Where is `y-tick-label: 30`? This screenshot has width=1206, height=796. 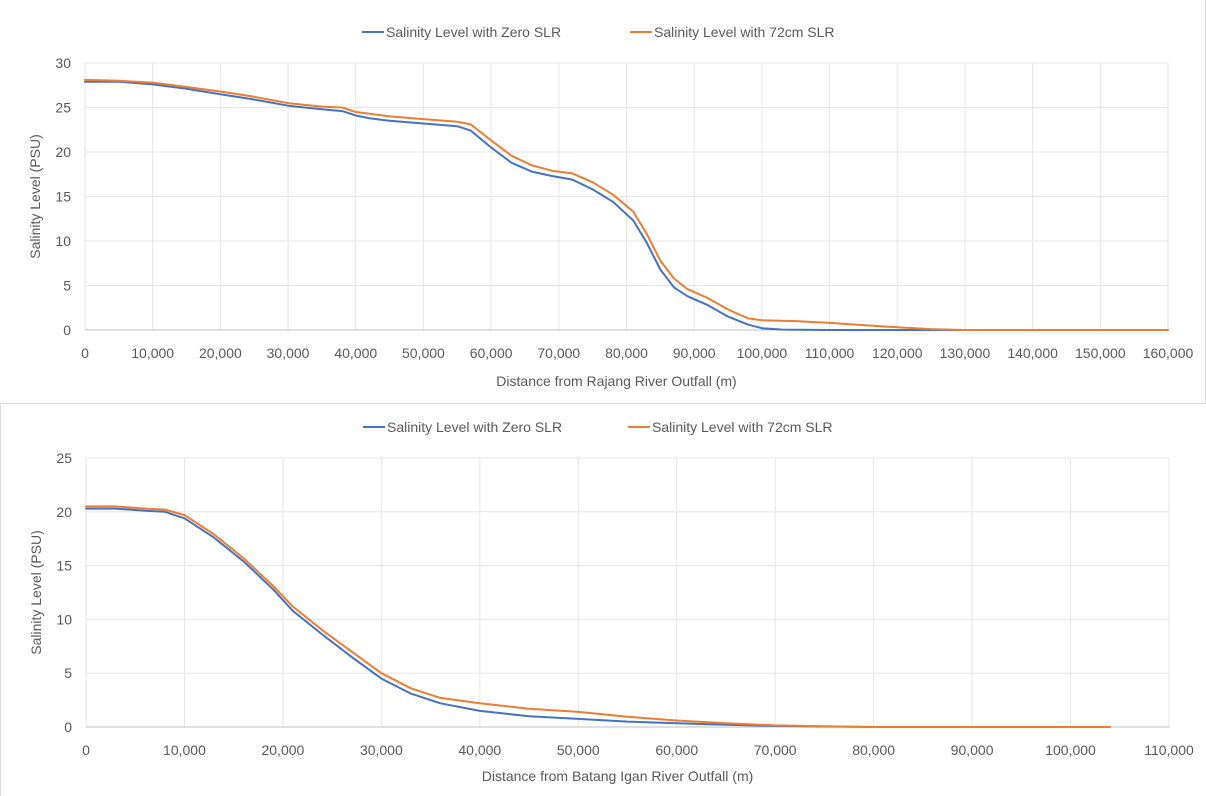 y-tick-label: 30 is located at coordinates (63, 63).